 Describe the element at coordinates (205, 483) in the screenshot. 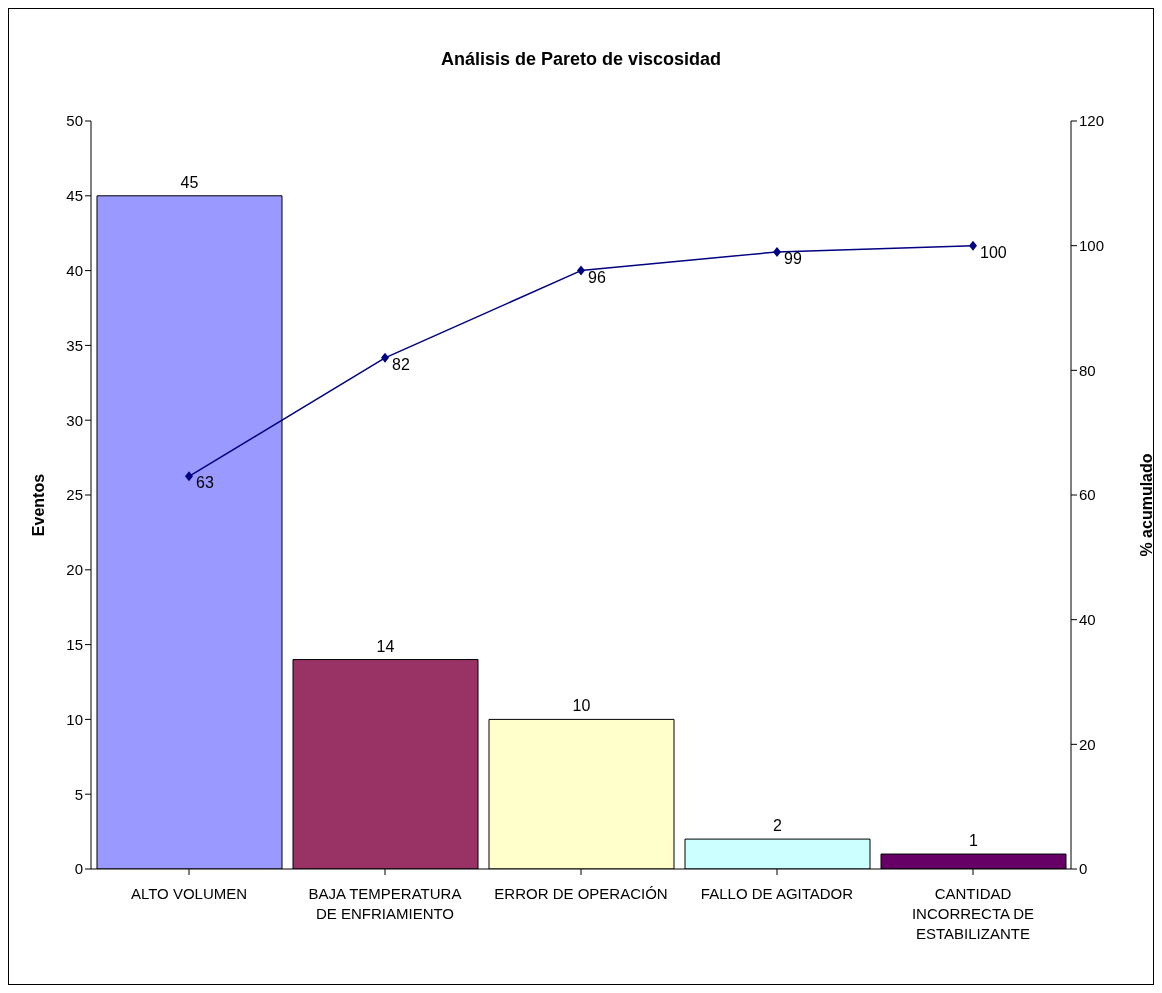

I see `data-label: 63` at that location.